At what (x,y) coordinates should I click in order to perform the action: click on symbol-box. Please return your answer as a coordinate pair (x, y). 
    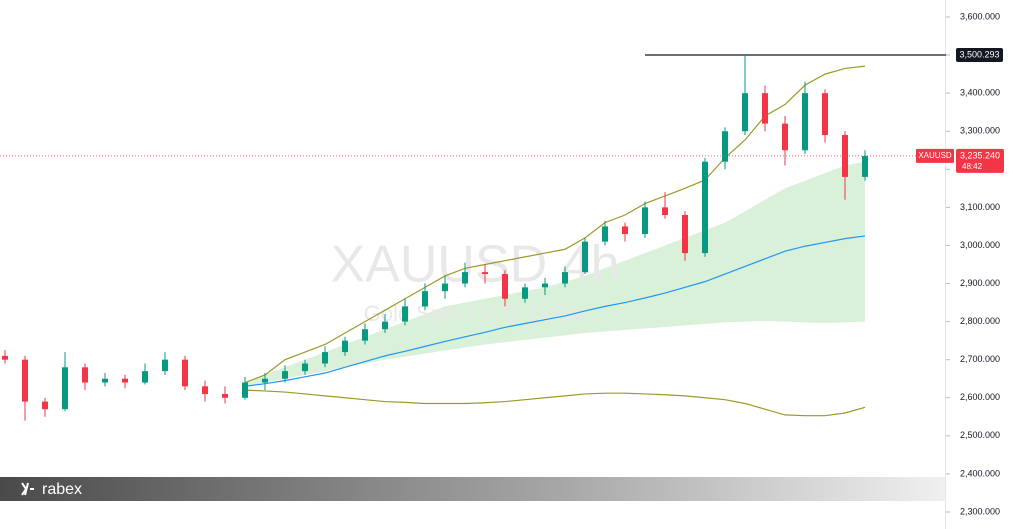
    Looking at the image, I should click on (935, 155).